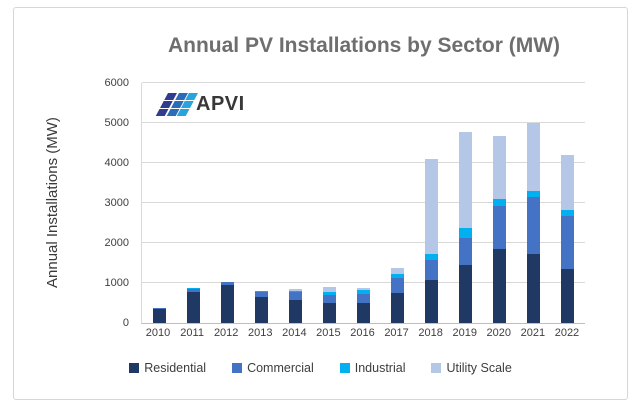  What do you see at coordinates (464, 333) in the screenshot?
I see `x-tick-label-2019: 2019` at bounding box center [464, 333].